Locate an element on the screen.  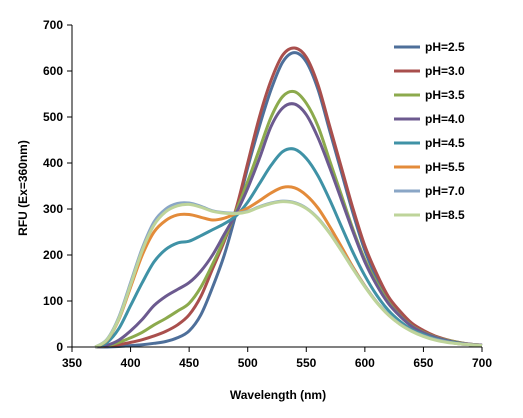
y-tick-label: 300 is located at coordinates (53, 209).